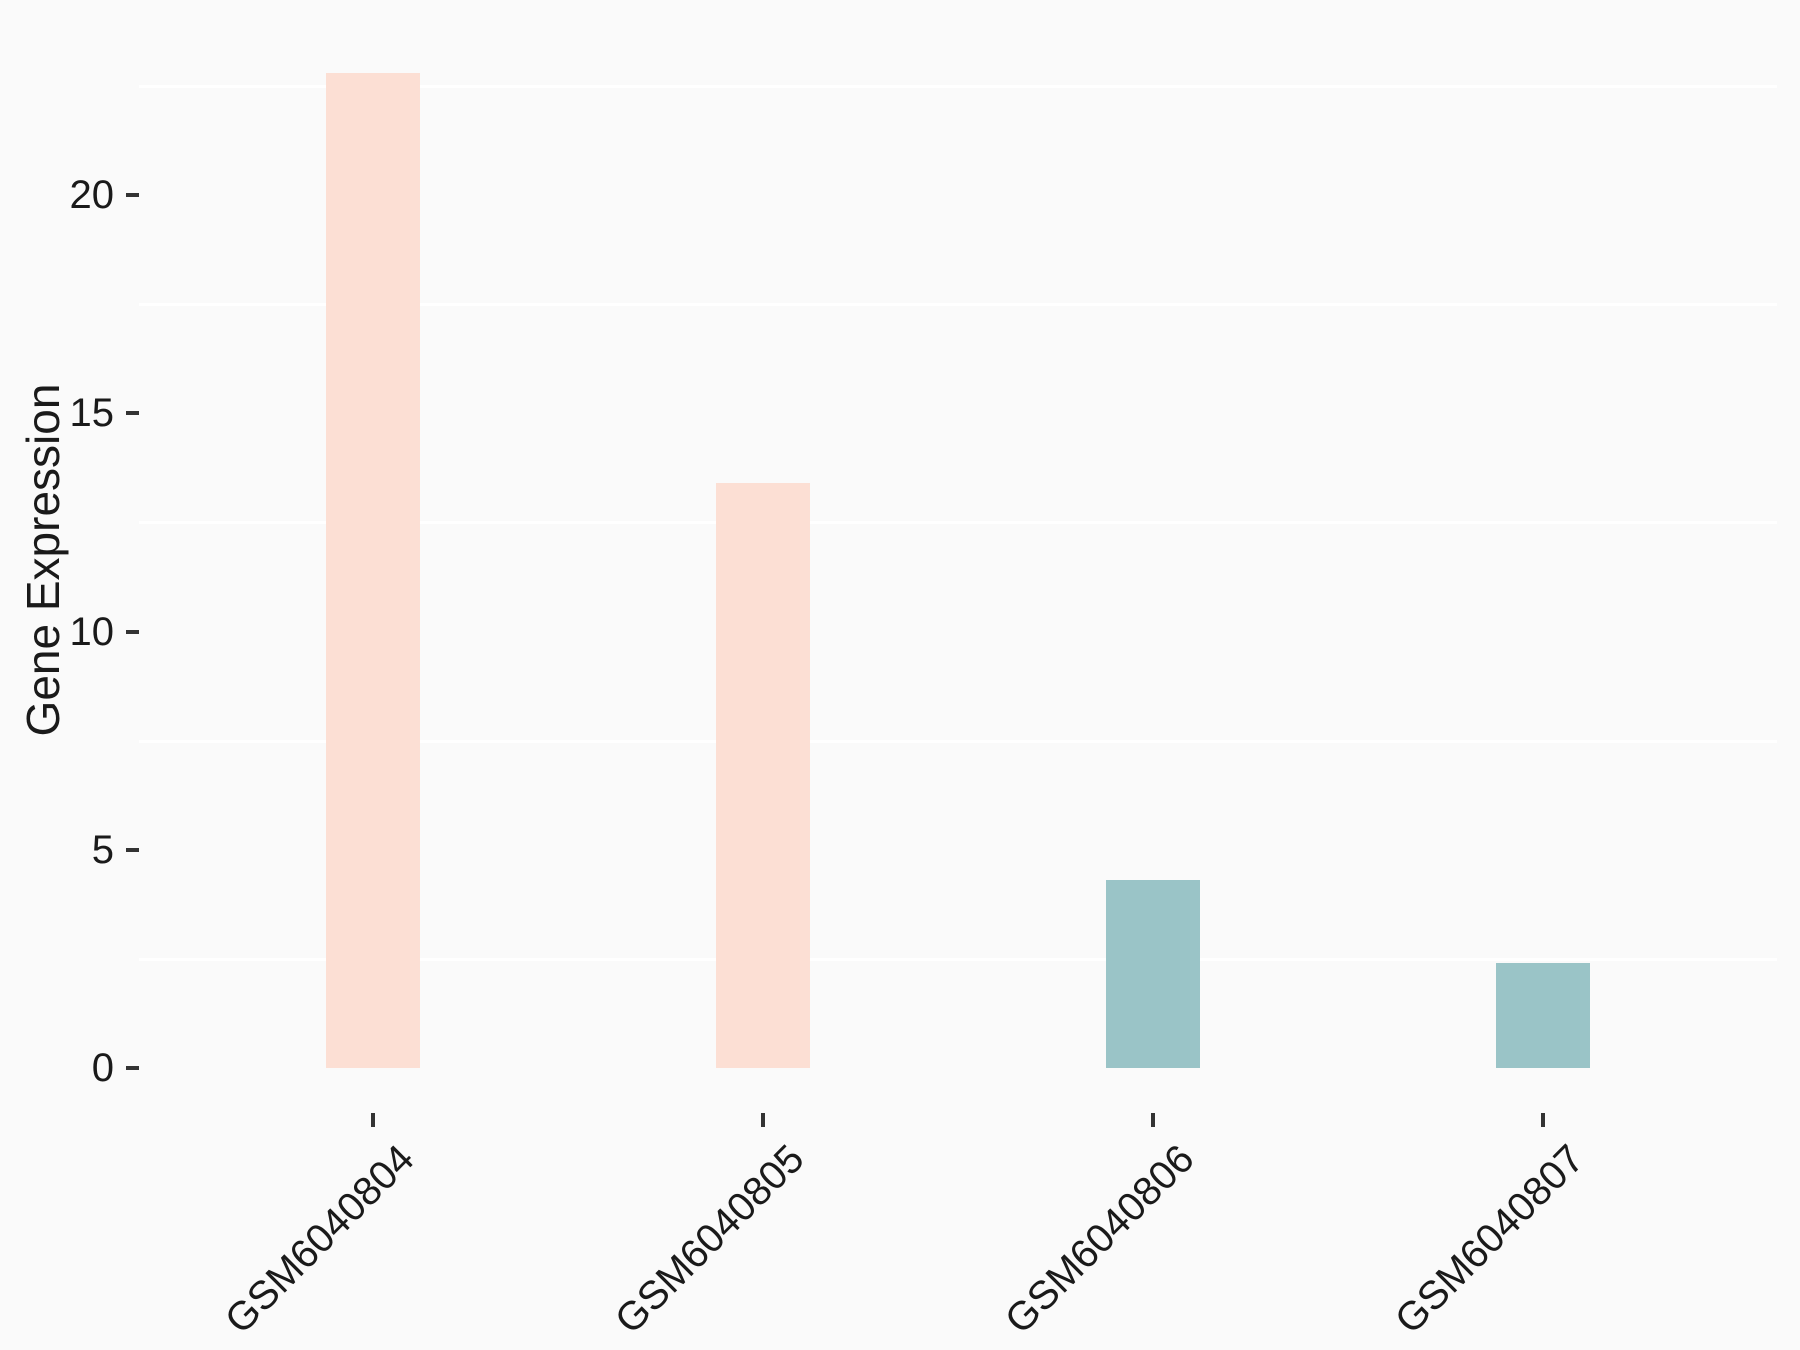 The width and height of the screenshot is (1800, 1350). Describe the element at coordinates (102, 849) in the screenshot. I see `y-tick-label-5: 5` at that location.